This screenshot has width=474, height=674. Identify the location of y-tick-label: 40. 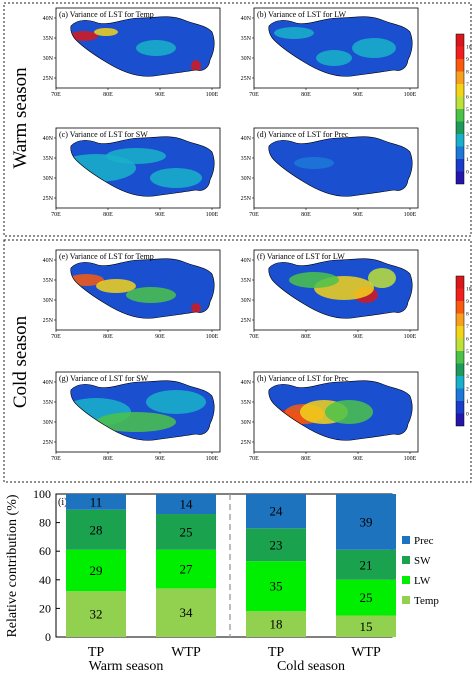
(45, 580).